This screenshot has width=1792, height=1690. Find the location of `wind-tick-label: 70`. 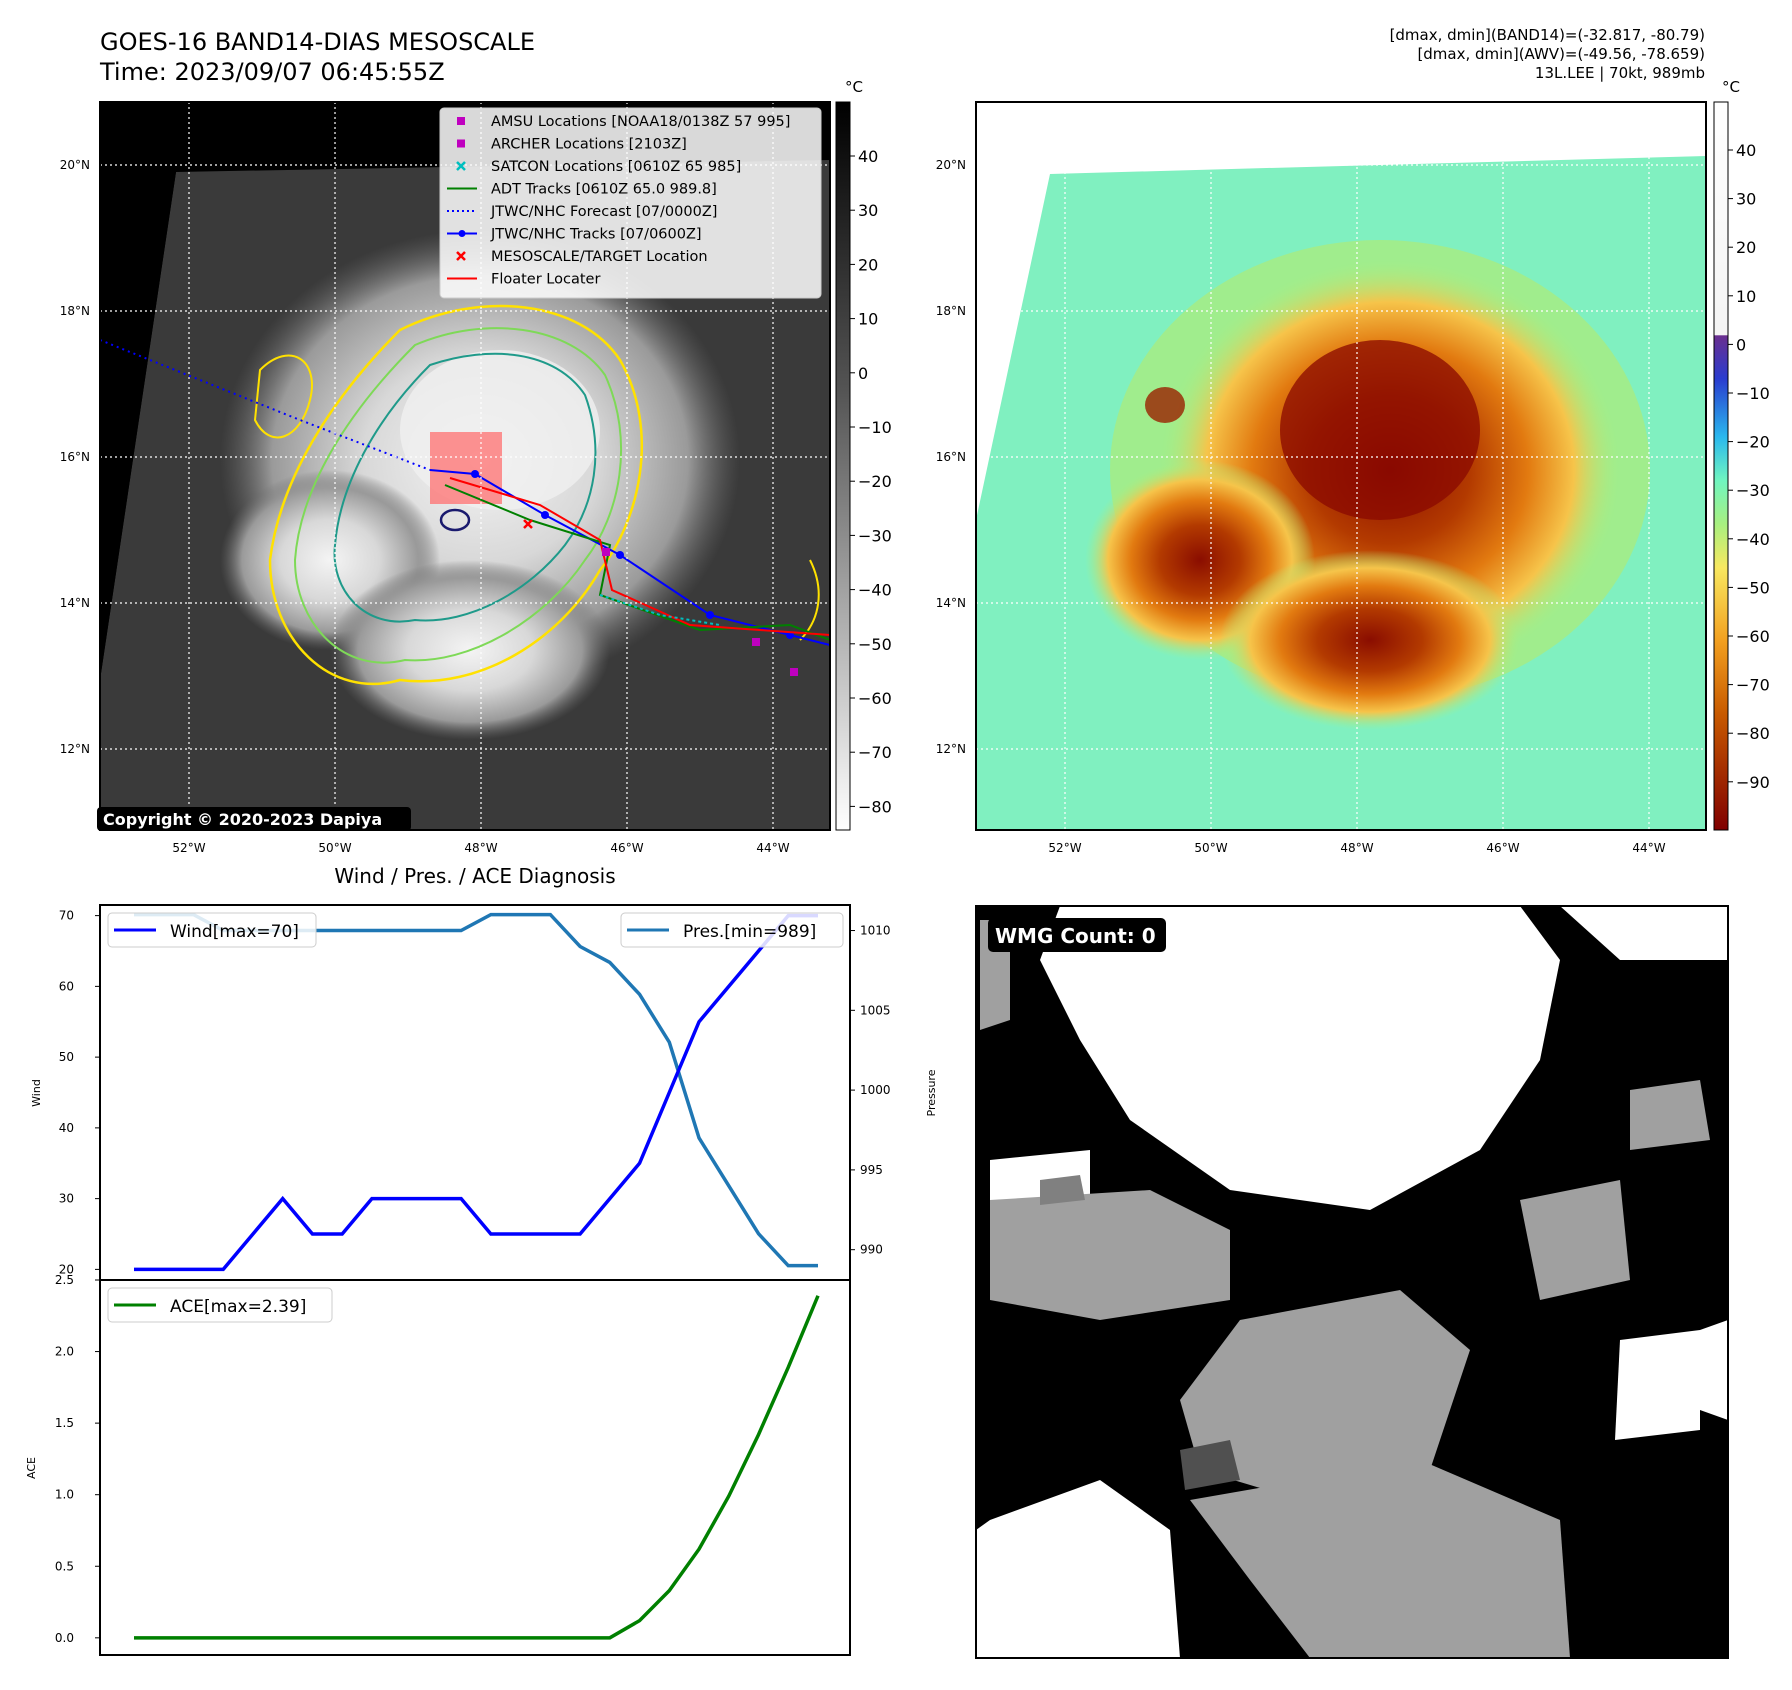

wind-tick-label: 70 is located at coordinates (66, 916).